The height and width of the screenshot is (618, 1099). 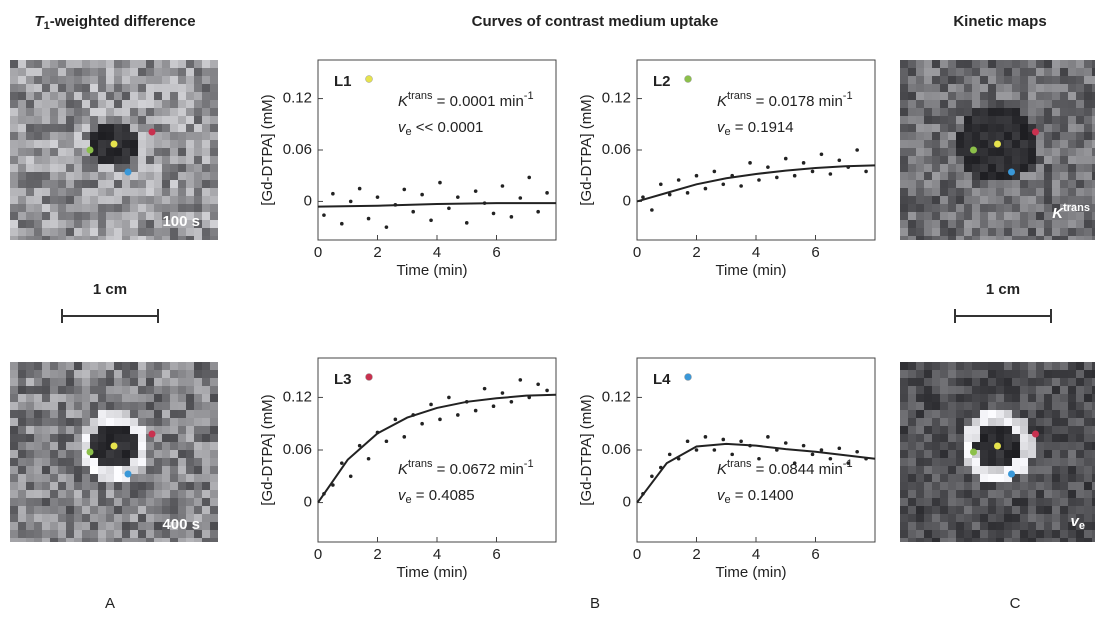 I want to click on x-tick-label: 6, so click(x=496, y=252).